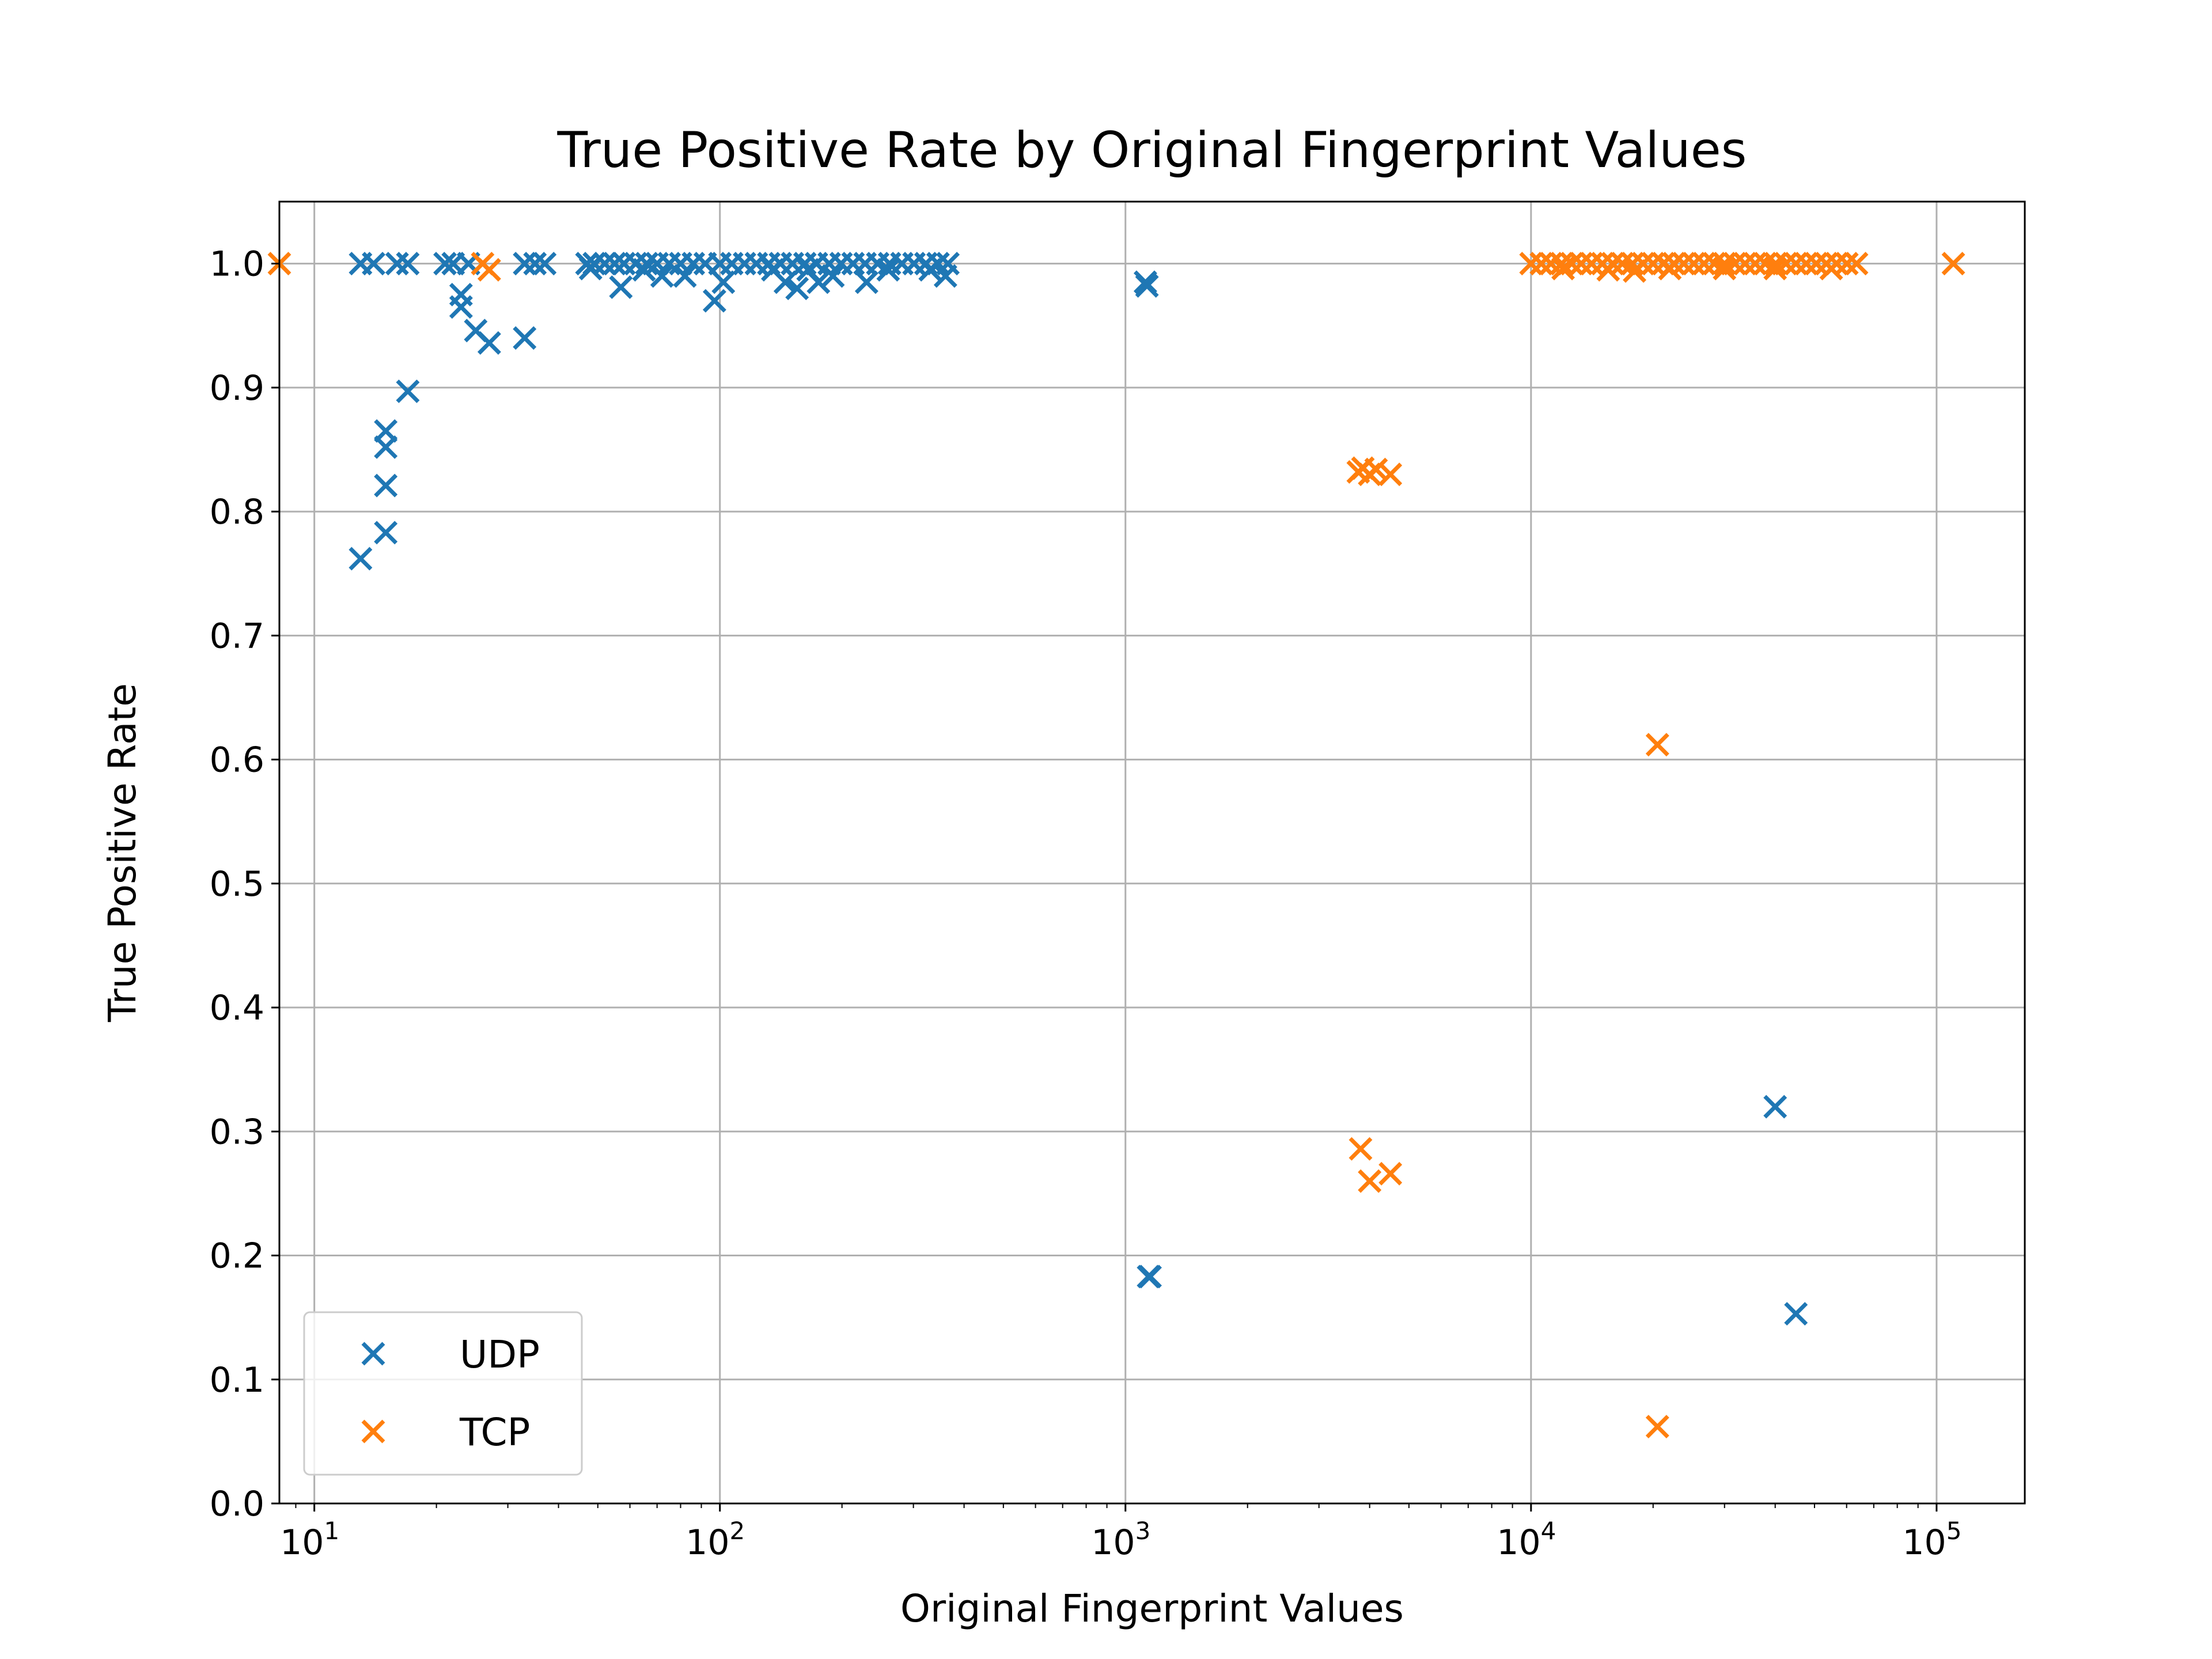  What do you see at coordinates (237, 1132) in the screenshot?
I see `y-tick-label: 0.3` at bounding box center [237, 1132].